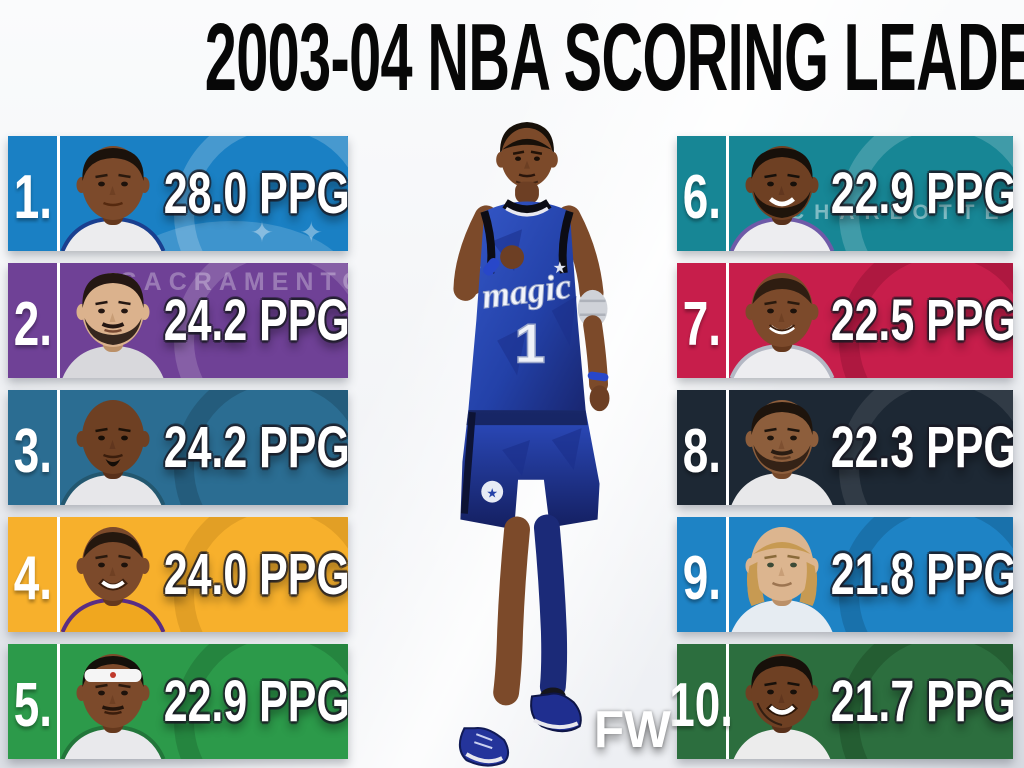 The height and width of the screenshot is (768, 1024). I want to click on rank-label: 6., so click(701, 197).